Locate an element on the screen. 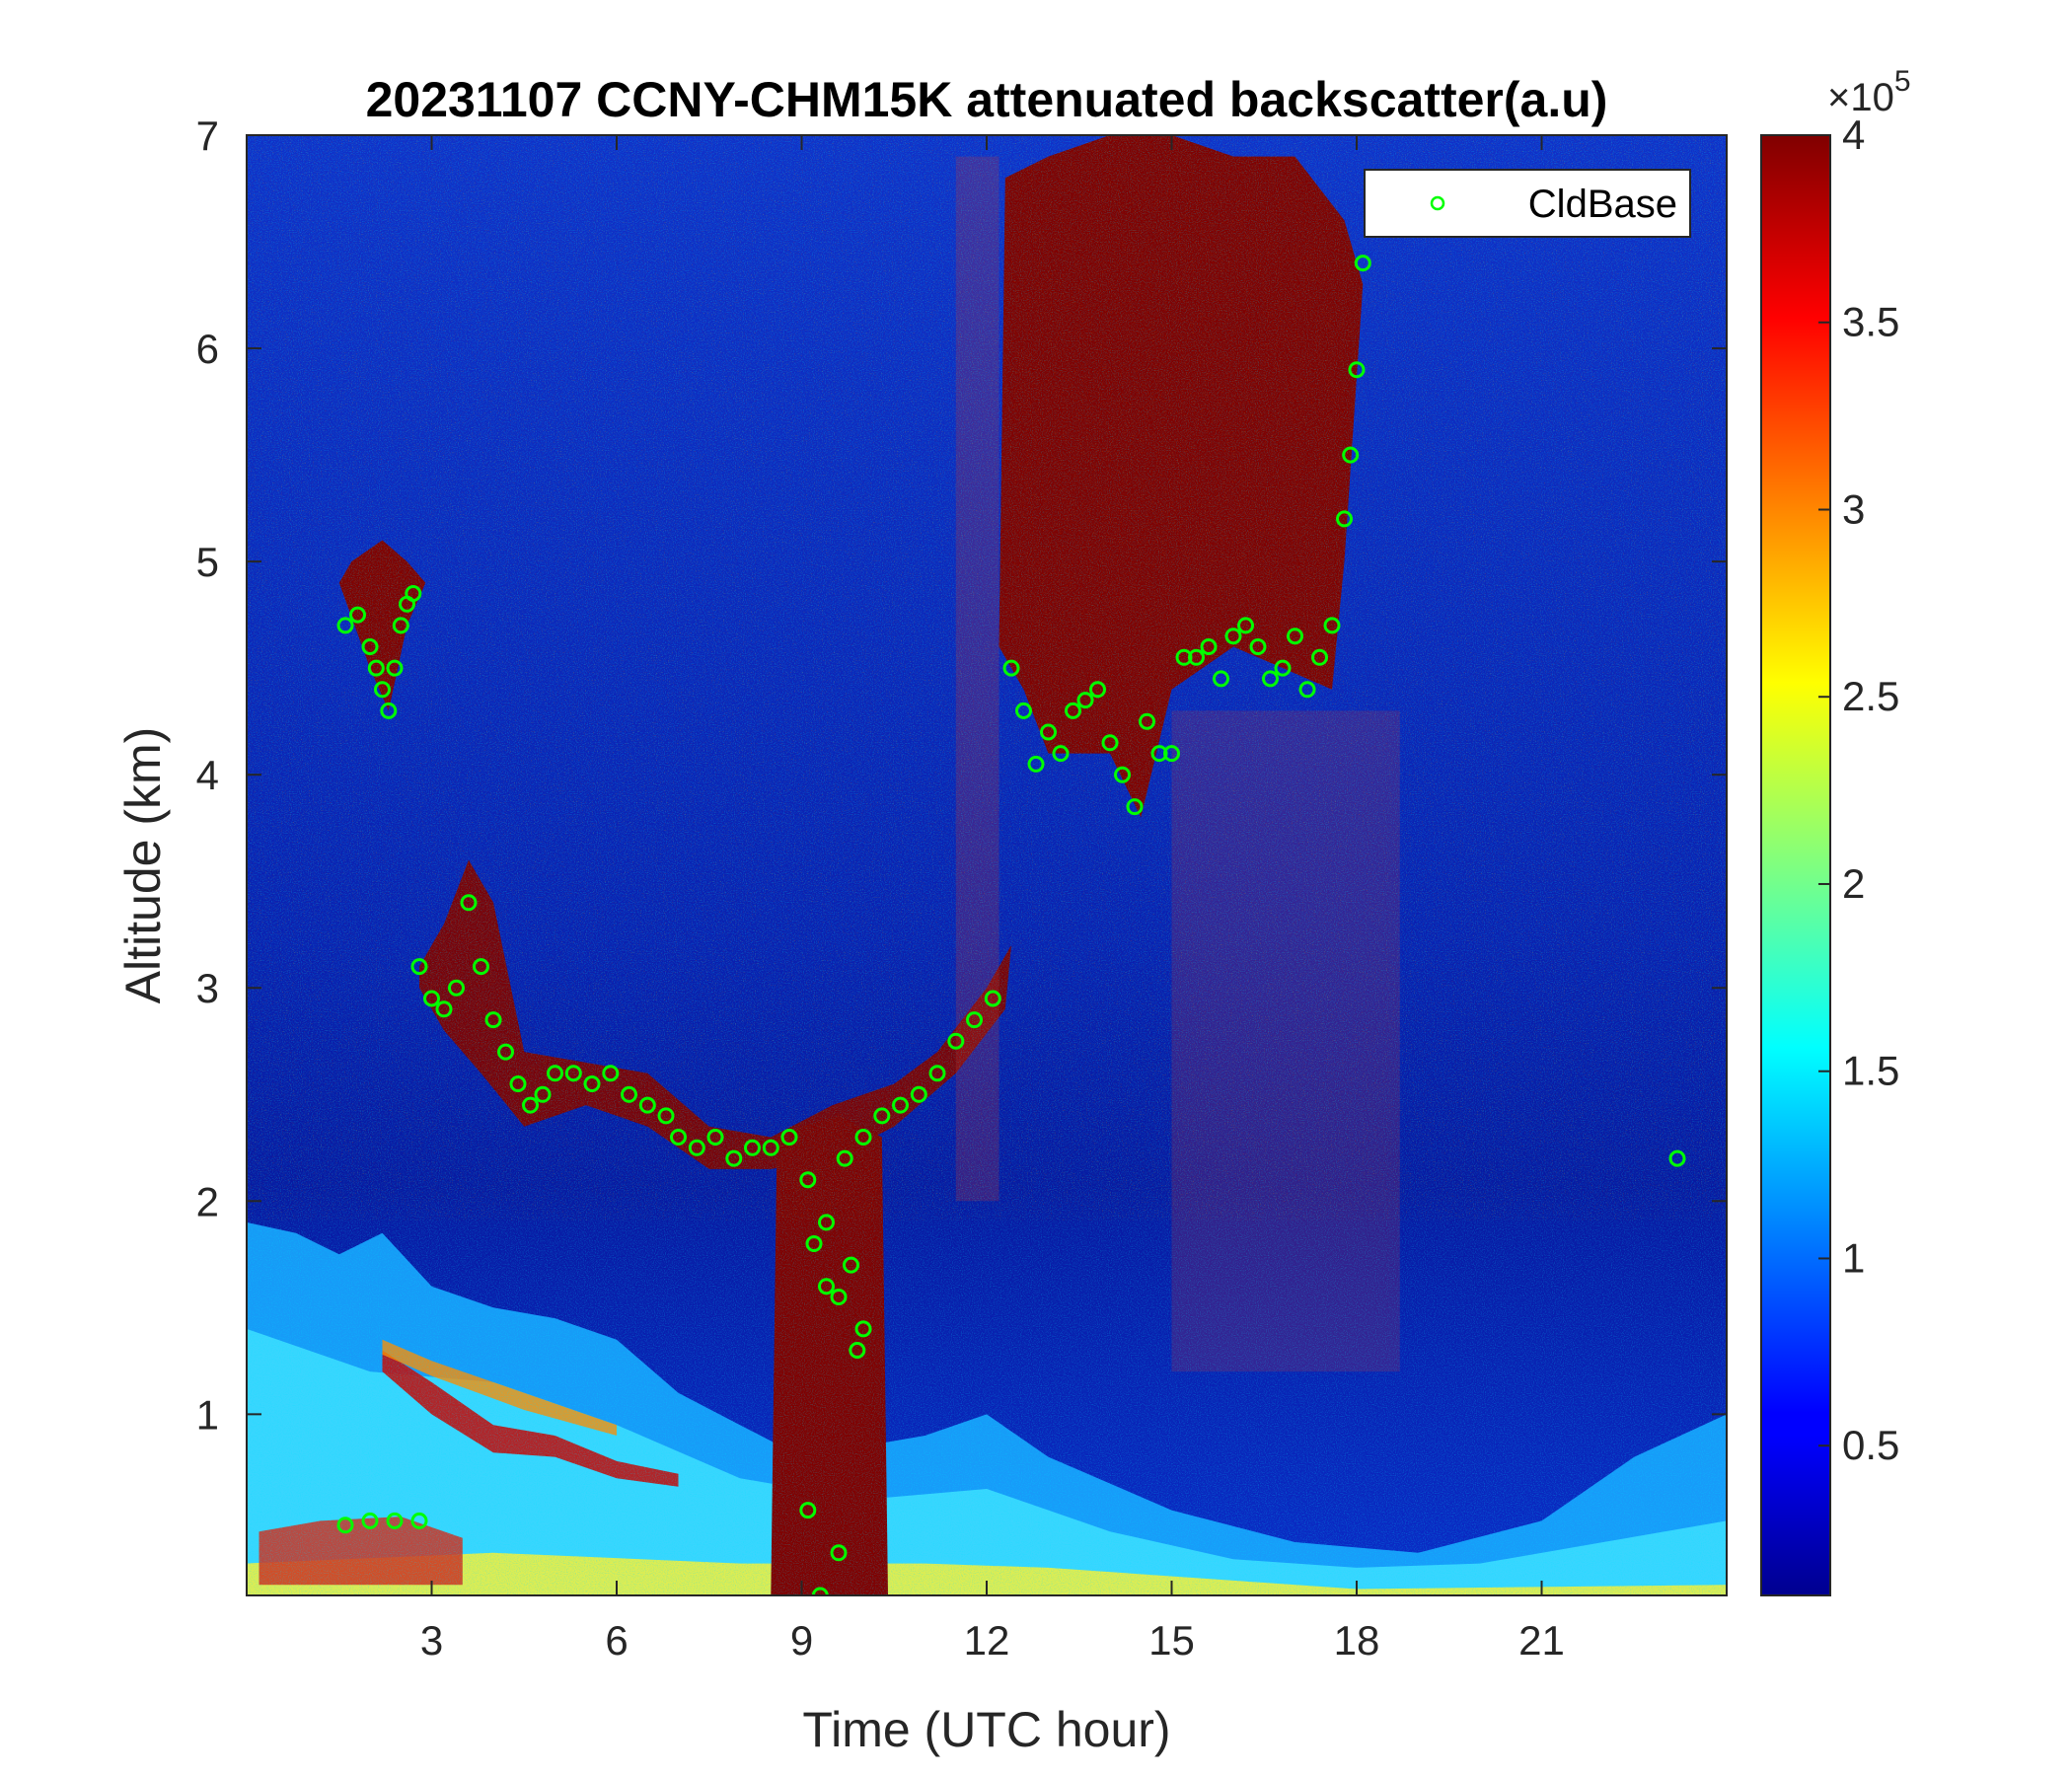 The width and height of the screenshot is (2072, 1776). x-tick-label: 12 is located at coordinates (987, 1640).